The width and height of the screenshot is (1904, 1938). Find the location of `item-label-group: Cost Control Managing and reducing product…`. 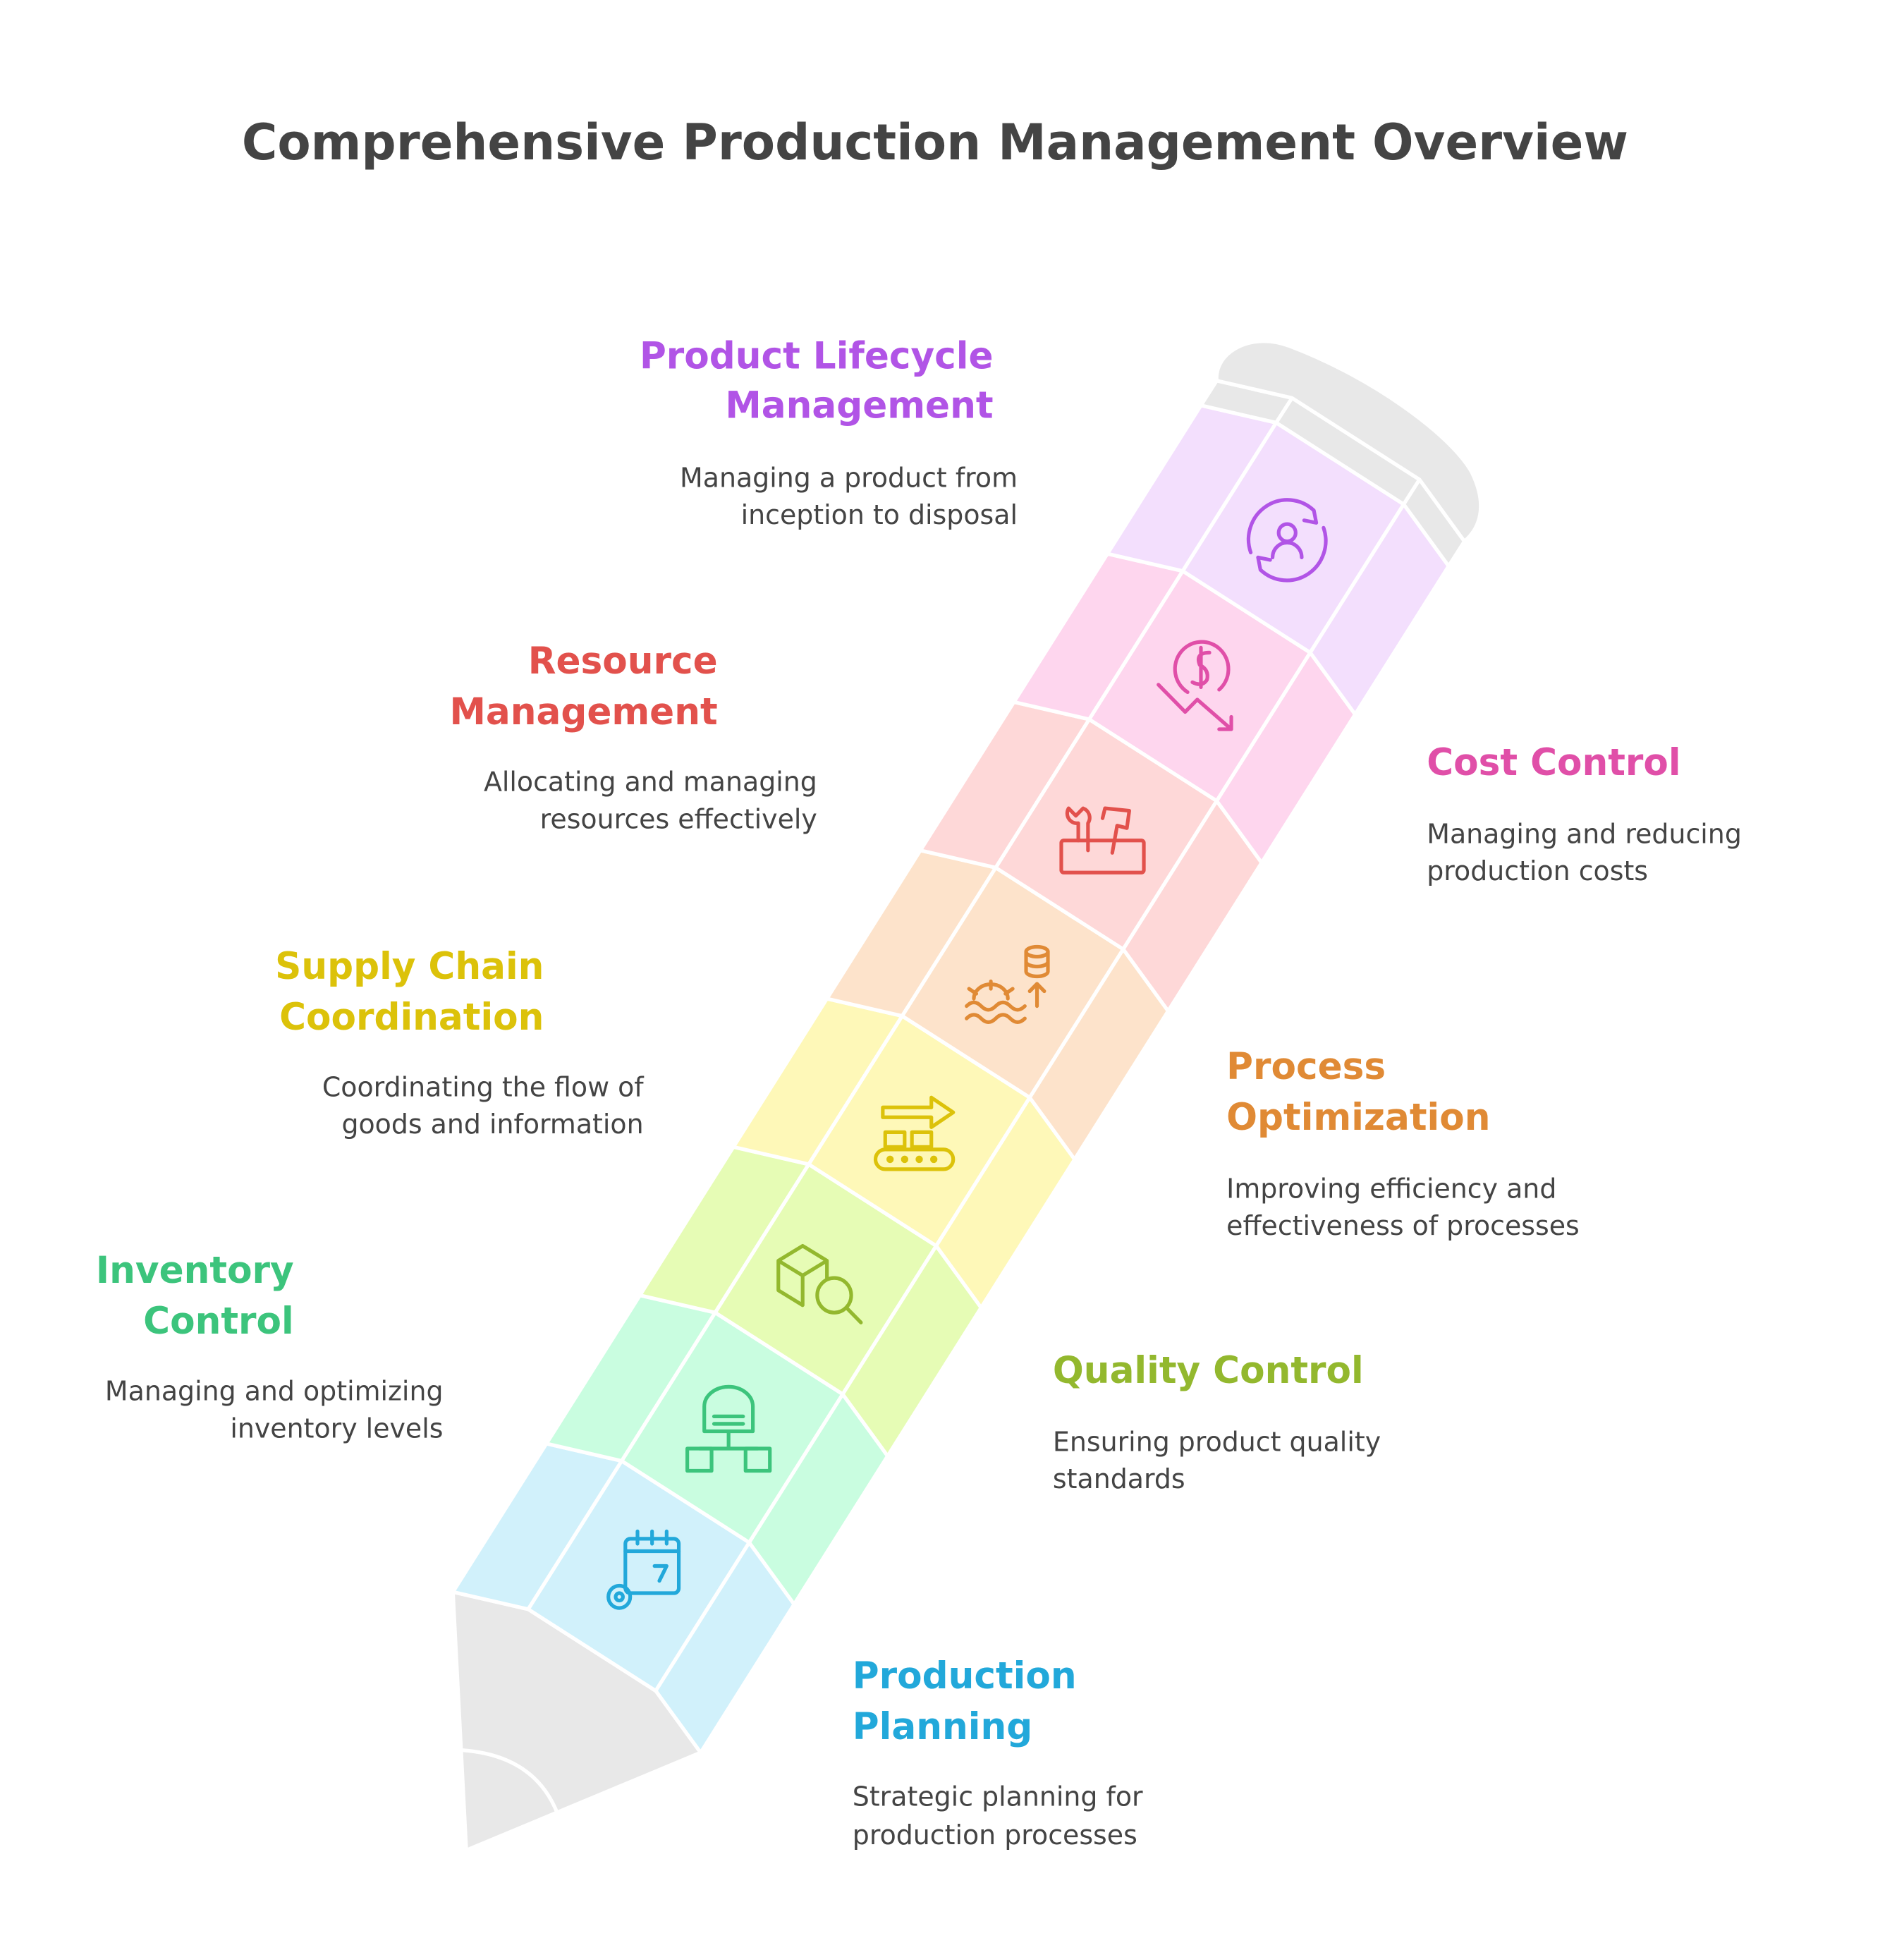

item-label-group: Cost Control Managing and reducing product… is located at coordinates (1584, 814).